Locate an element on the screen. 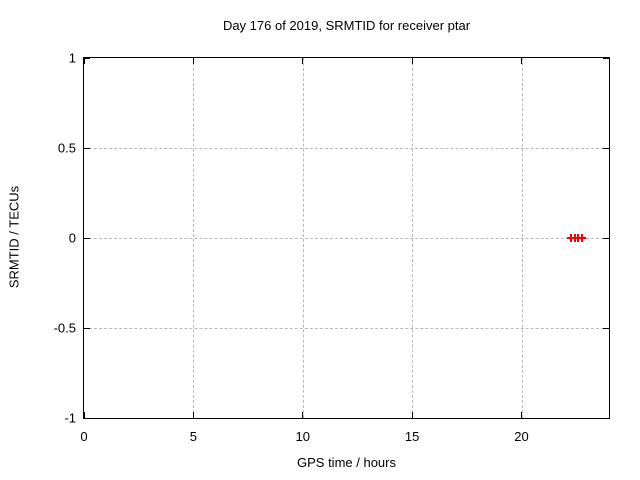 The width and height of the screenshot is (640, 480). y-tick-label: 0 is located at coordinates (72, 238).